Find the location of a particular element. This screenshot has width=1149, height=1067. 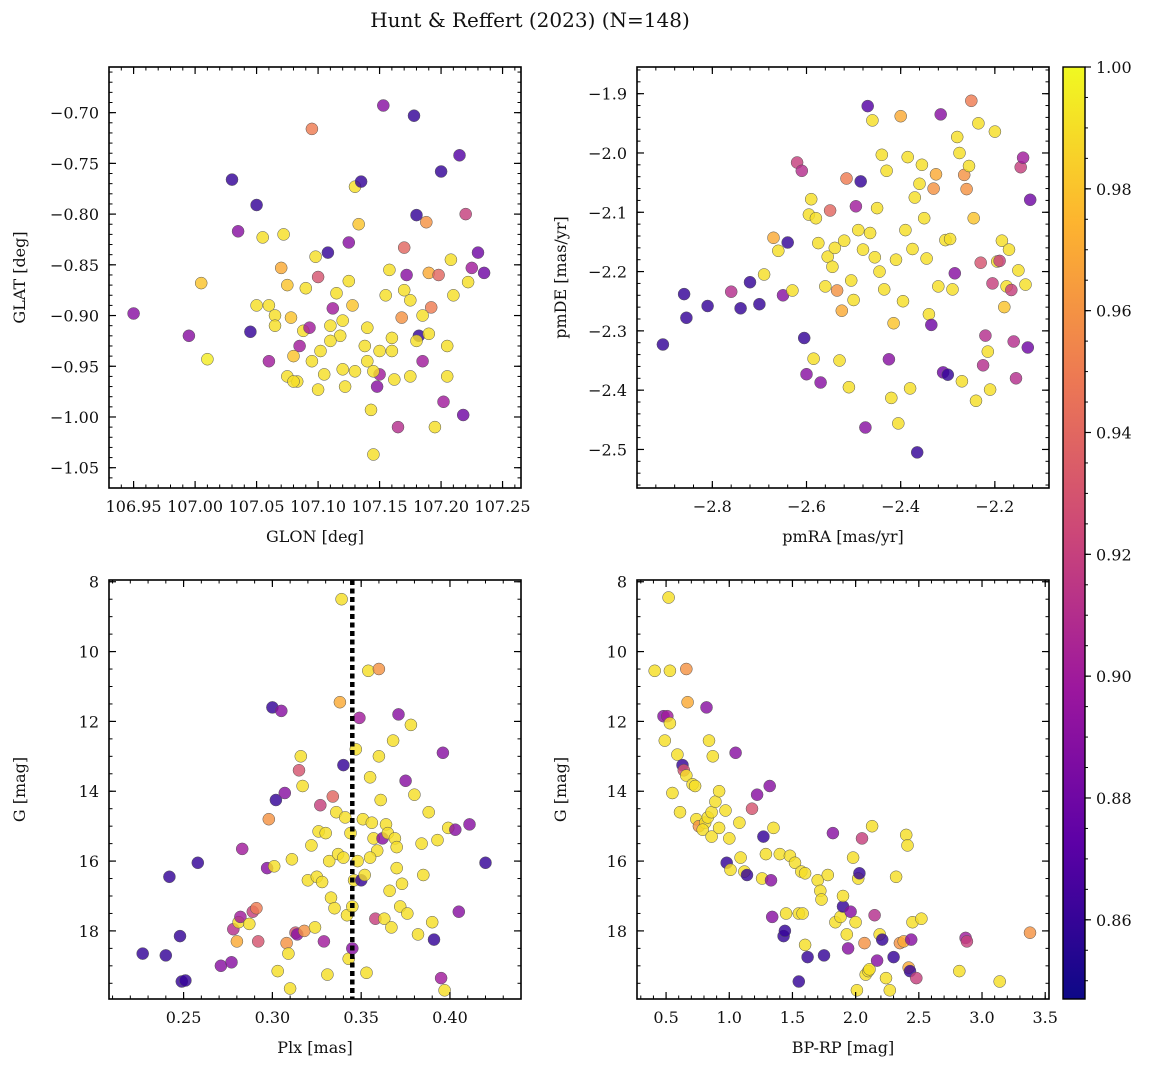

y-tick-label: −2.3 is located at coordinates (607, 331).